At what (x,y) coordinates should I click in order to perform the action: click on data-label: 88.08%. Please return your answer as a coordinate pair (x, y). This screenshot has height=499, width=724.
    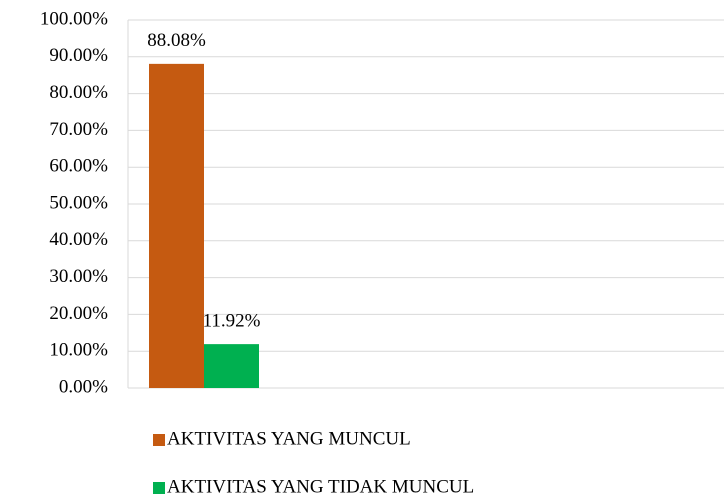
    Looking at the image, I should click on (176, 40).